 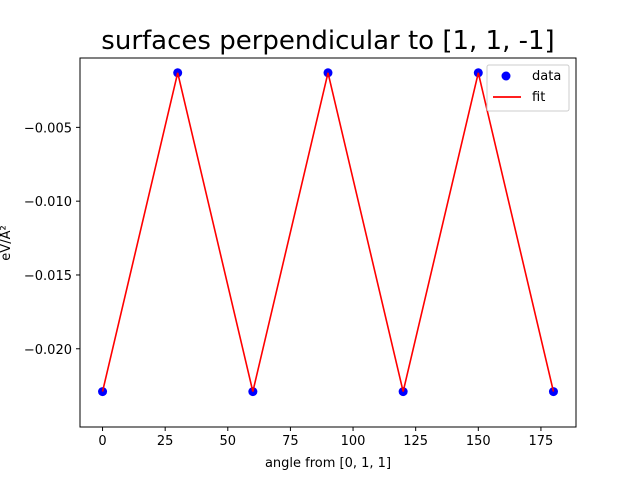 I want to click on x-tick-label: 125, so click(x=415, y=441).